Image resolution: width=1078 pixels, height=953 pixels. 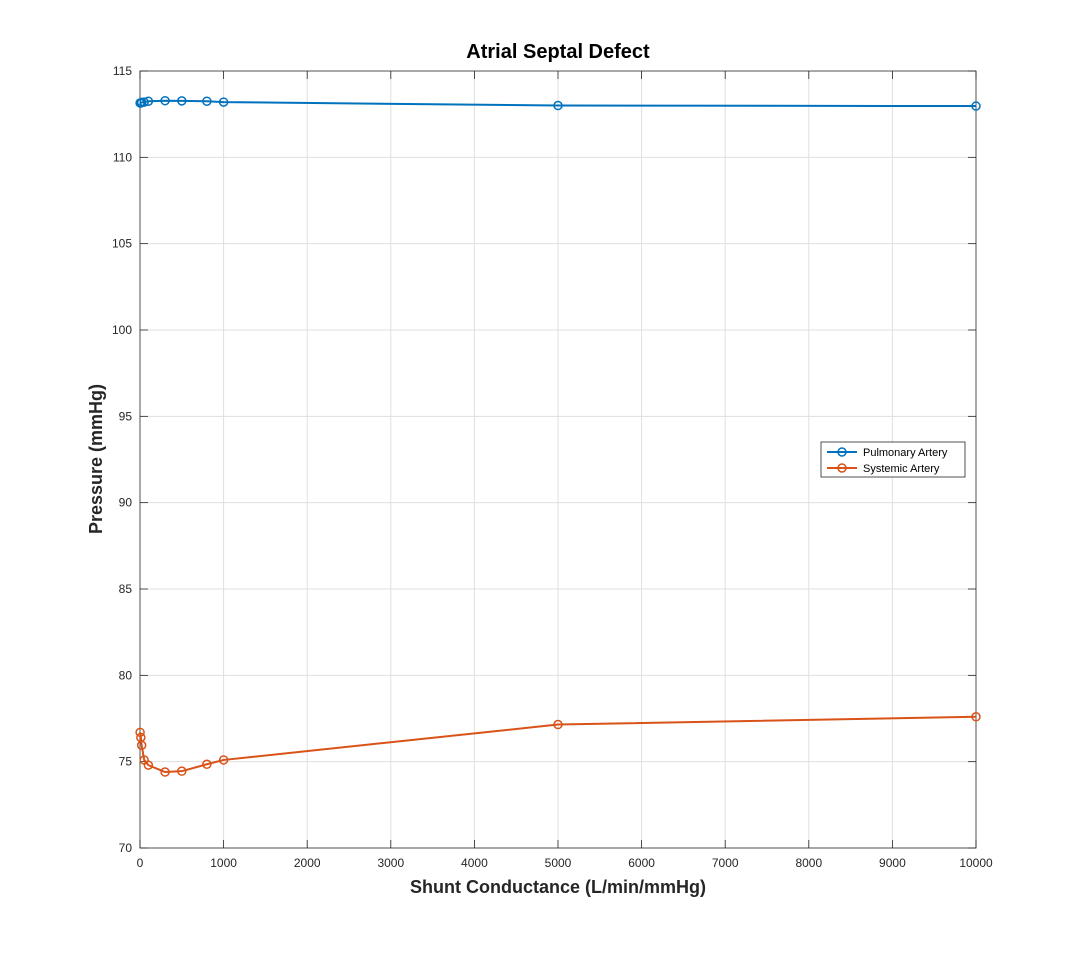 What do you see at coordinates (96, 459) in the screenshot?
I see `y-axis-label: Pressure (mmHg)` at bounding box center [96, 459].